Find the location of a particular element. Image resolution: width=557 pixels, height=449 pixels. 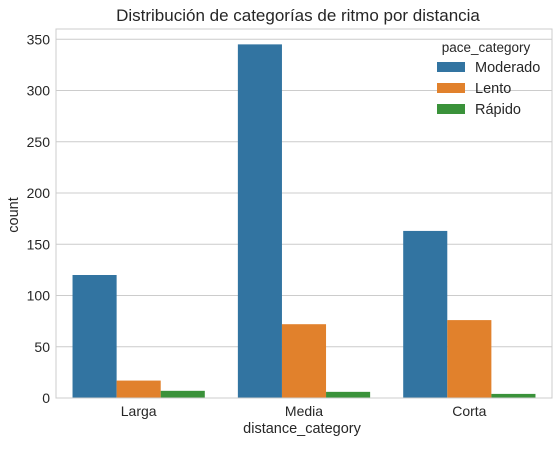

bar-corta-lento is located at coordinates (469, 359).